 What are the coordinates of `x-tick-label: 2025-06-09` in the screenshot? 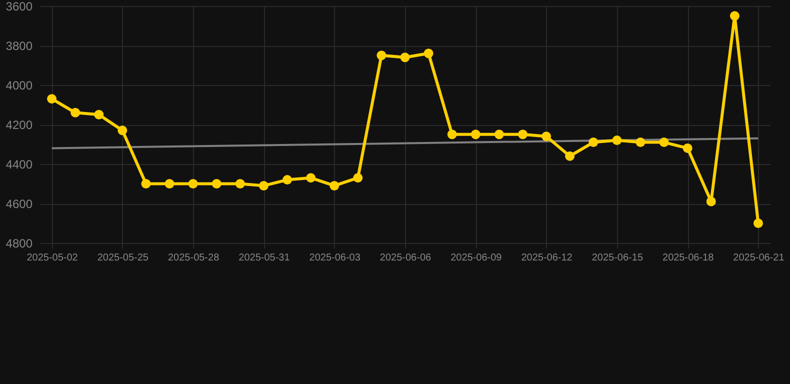 It's located at (476, 258).